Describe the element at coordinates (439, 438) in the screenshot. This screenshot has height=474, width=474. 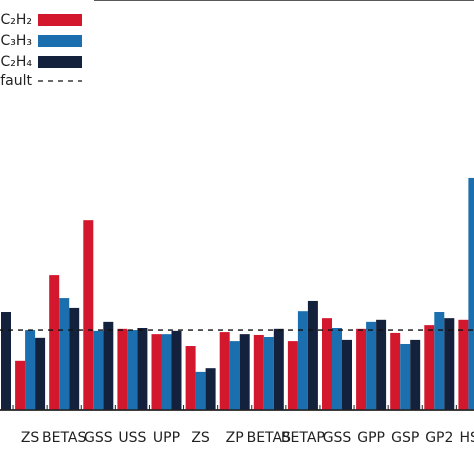
I see `x-tick-label: GP2` at that location.